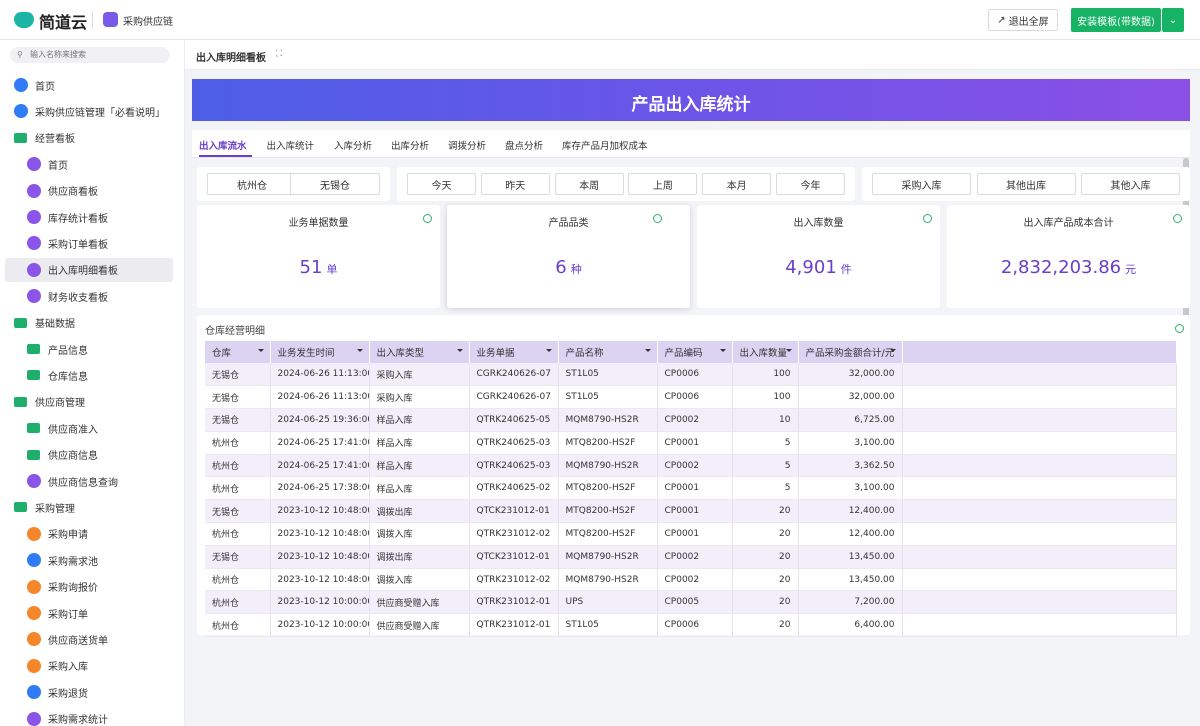 This screenshot has width=1200, height=726. I want to click on filter-button: 无锡仓, so click(335, 184).